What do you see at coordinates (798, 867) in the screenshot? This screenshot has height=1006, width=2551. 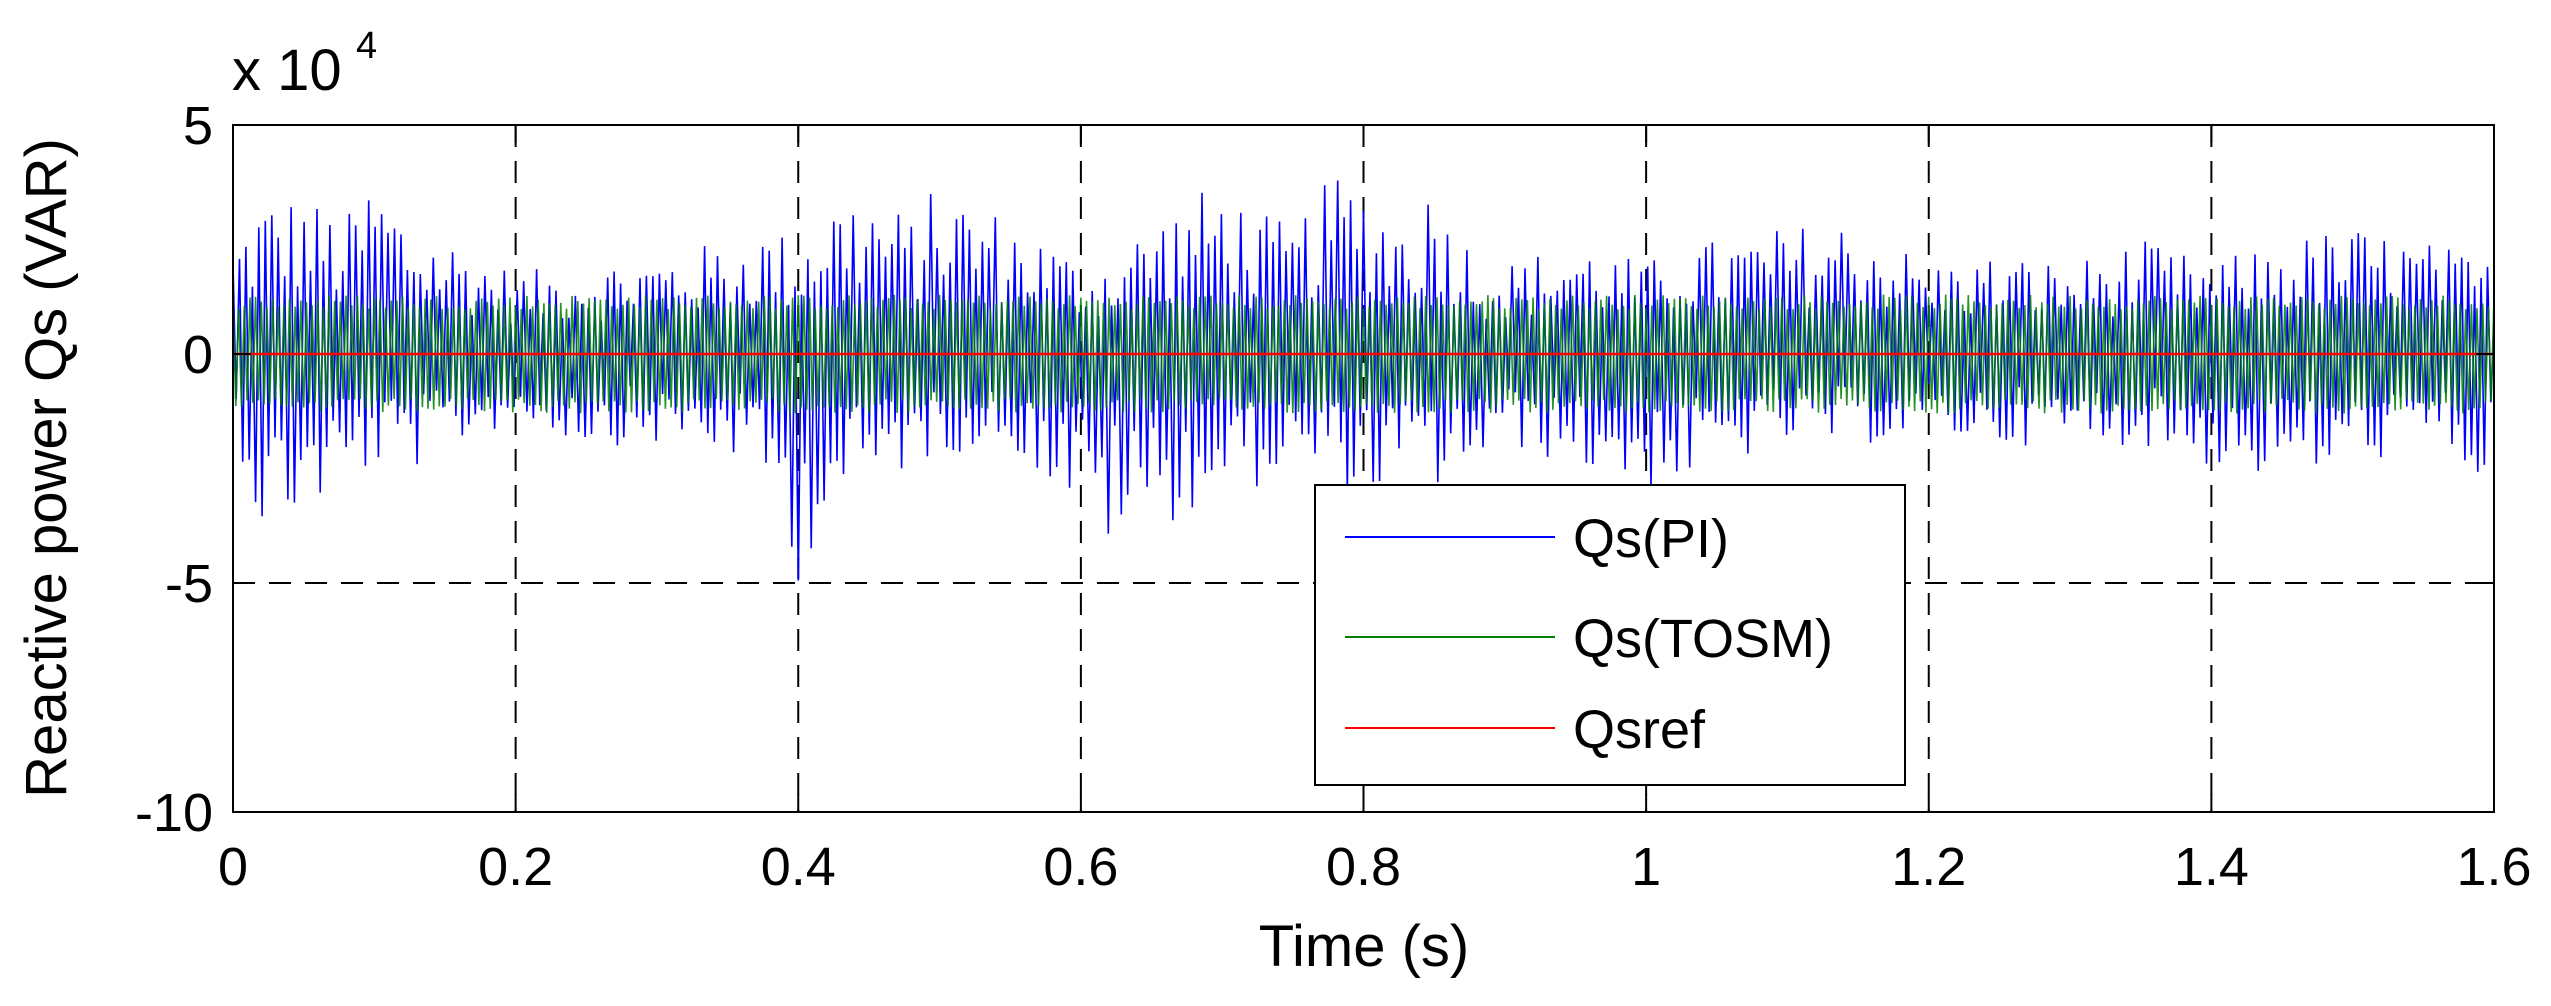 I see `x-tick-label: 0.4` at bounding box center [798, 867].